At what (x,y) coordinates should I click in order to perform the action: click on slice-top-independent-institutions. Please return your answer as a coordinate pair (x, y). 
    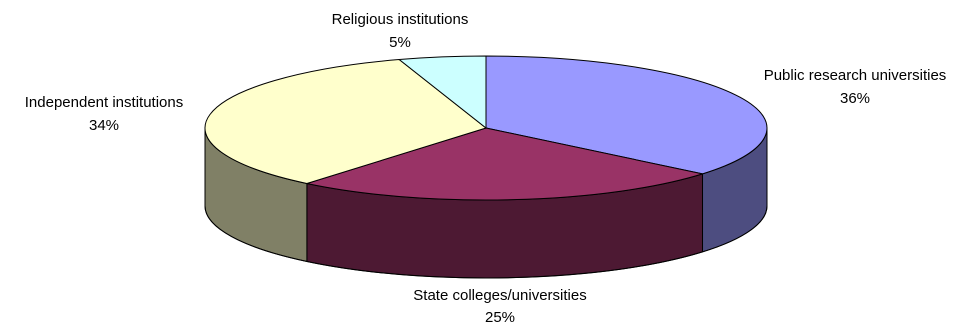
    Looking at the image, I should click on (345, 121).